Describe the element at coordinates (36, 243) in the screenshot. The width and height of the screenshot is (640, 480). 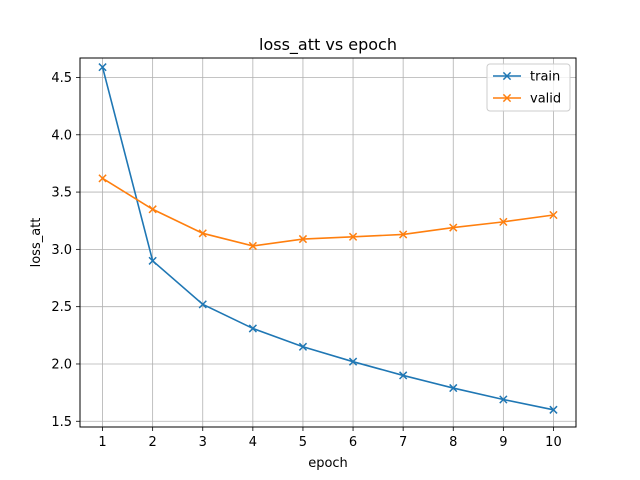
I see `y-axis-label: loss_att` at that location.